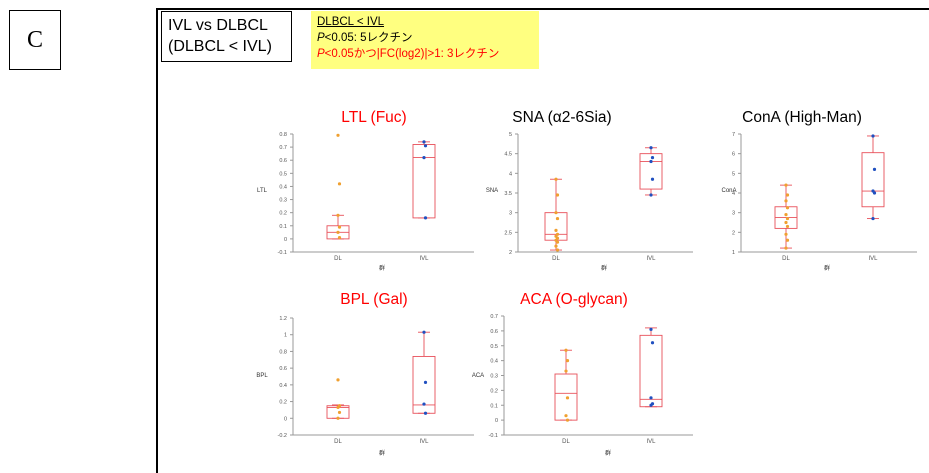  Describe the element at coordinates (574, 299) in the screenshot. I see `chart-title: ACA (O-glycan)` at that location.